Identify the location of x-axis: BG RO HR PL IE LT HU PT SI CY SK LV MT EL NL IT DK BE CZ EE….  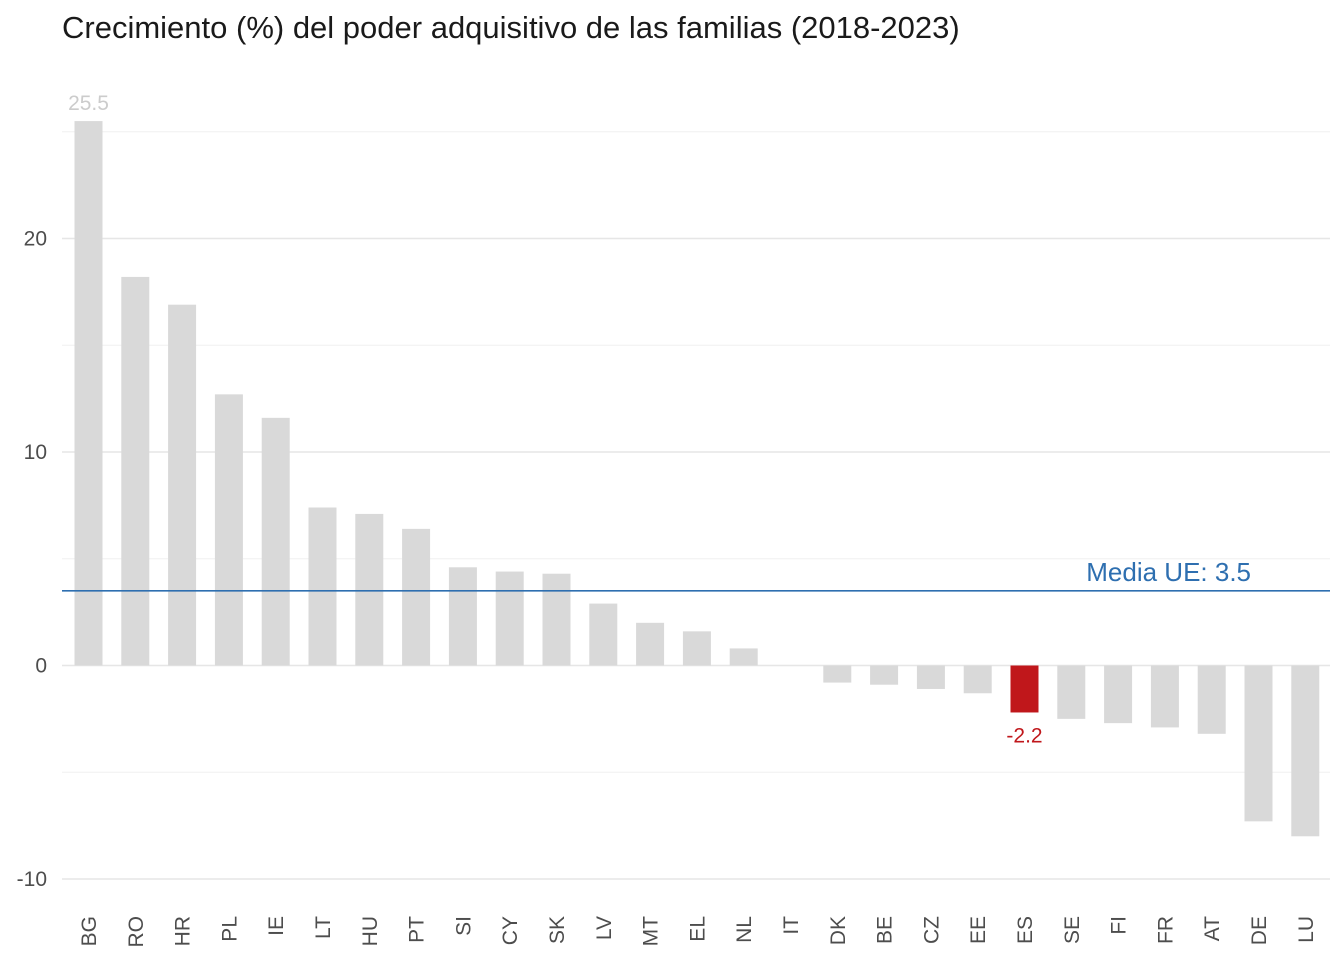
(698, 932).